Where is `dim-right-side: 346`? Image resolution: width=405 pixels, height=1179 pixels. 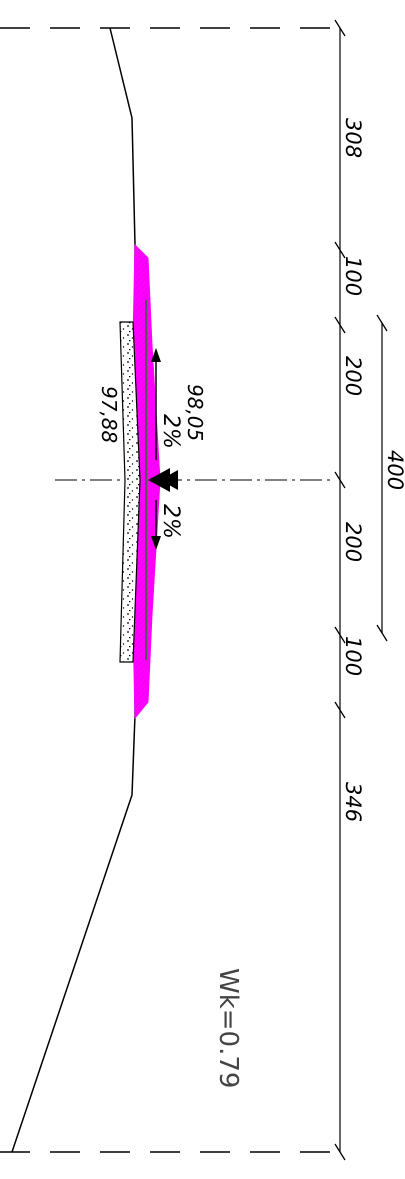
dim-right-side: 346 is located at coordinates (353, 802).